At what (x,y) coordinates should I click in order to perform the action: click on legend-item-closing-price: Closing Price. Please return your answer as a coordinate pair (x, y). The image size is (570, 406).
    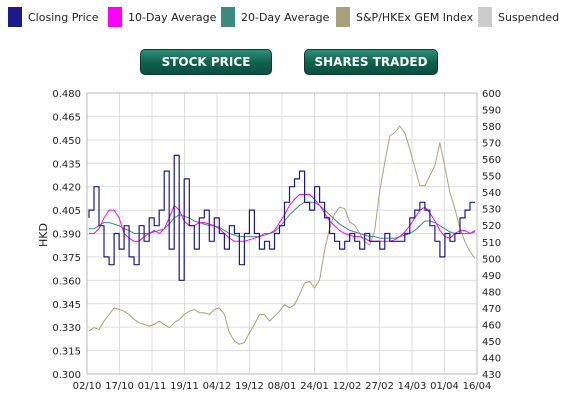
    Looking at the image, I should click on (53, 17).